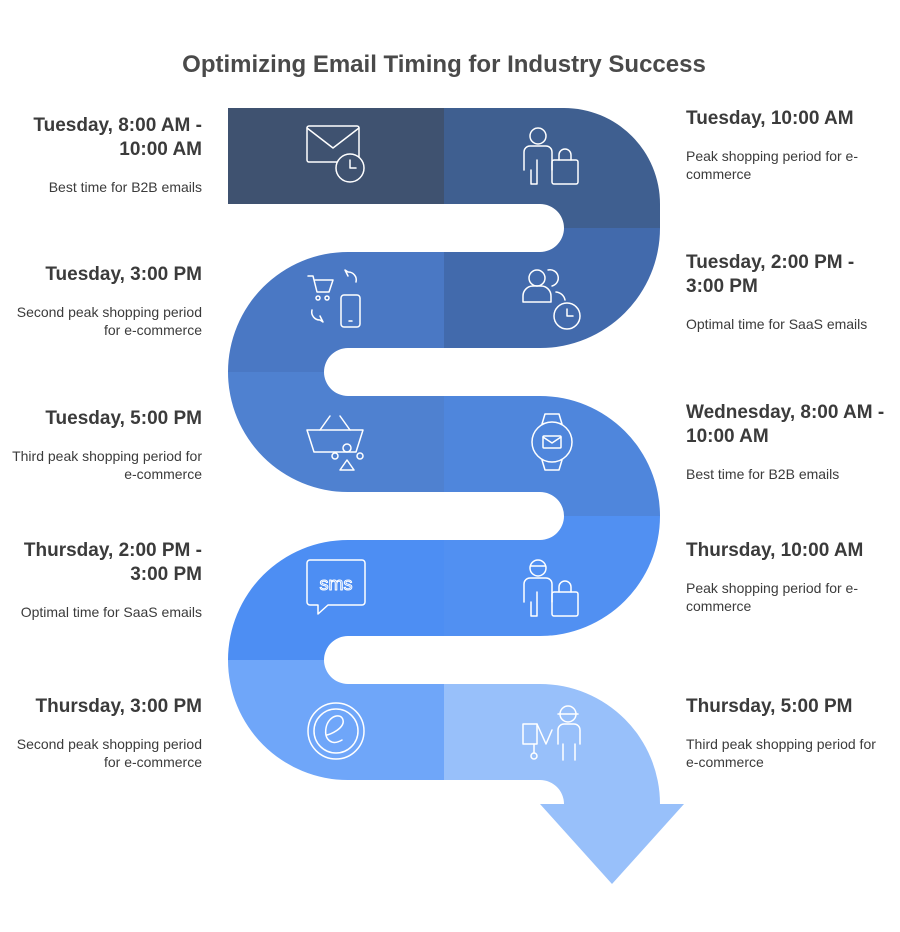  I want to click on step-2-heading: Tuesday, 10:00 AM, so click(770, 118).